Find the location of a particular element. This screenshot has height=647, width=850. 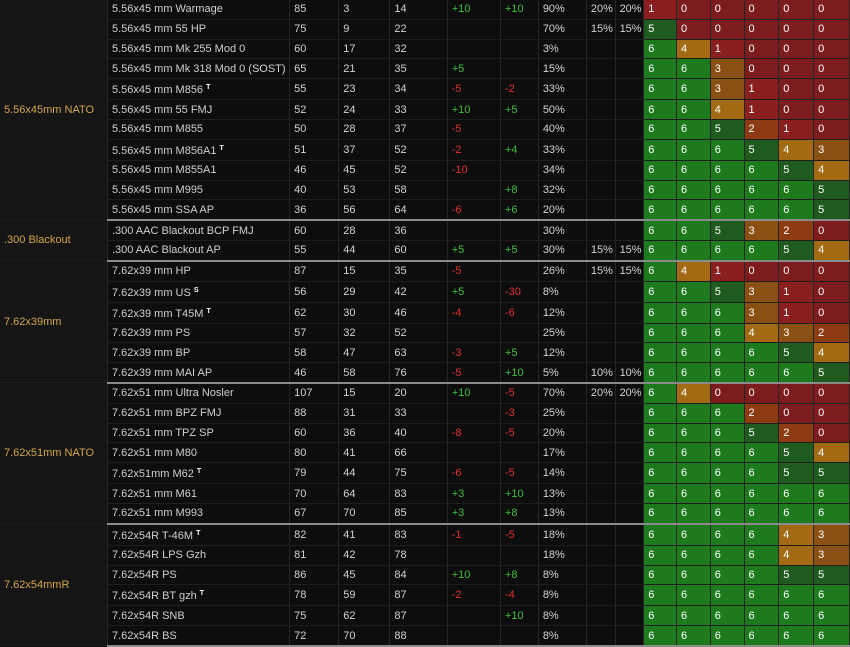

frag-cell: 15% is located at coordinates (562, 69).